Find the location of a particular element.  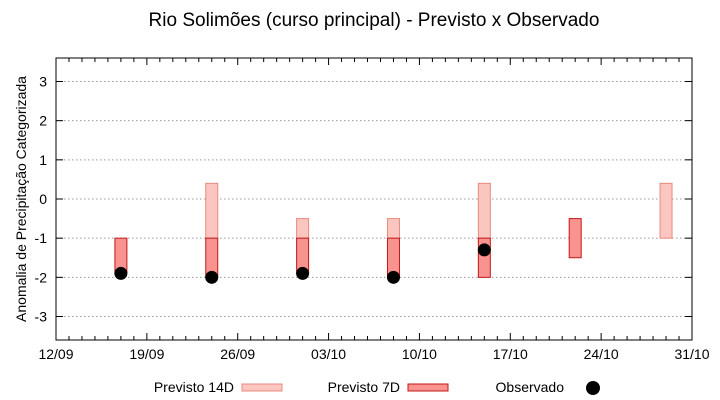

legend-label: Previsto 7D is located at coordinates (364, 387).